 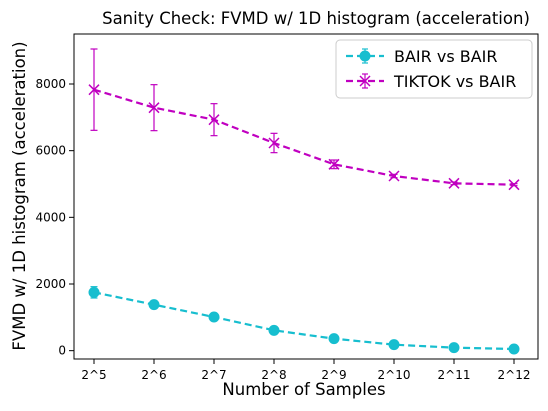 I want to click on legend-entry: TIKTOK vs BAIR, so click(x=431, y=81).